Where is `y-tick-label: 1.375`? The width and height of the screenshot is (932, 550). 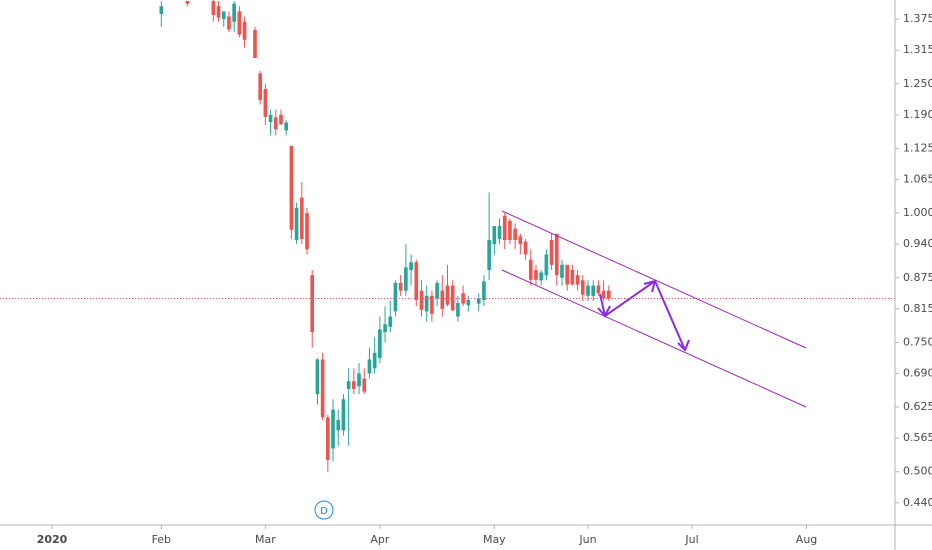
y-tick-label: 1.375 is located at coordinates (917, 18).